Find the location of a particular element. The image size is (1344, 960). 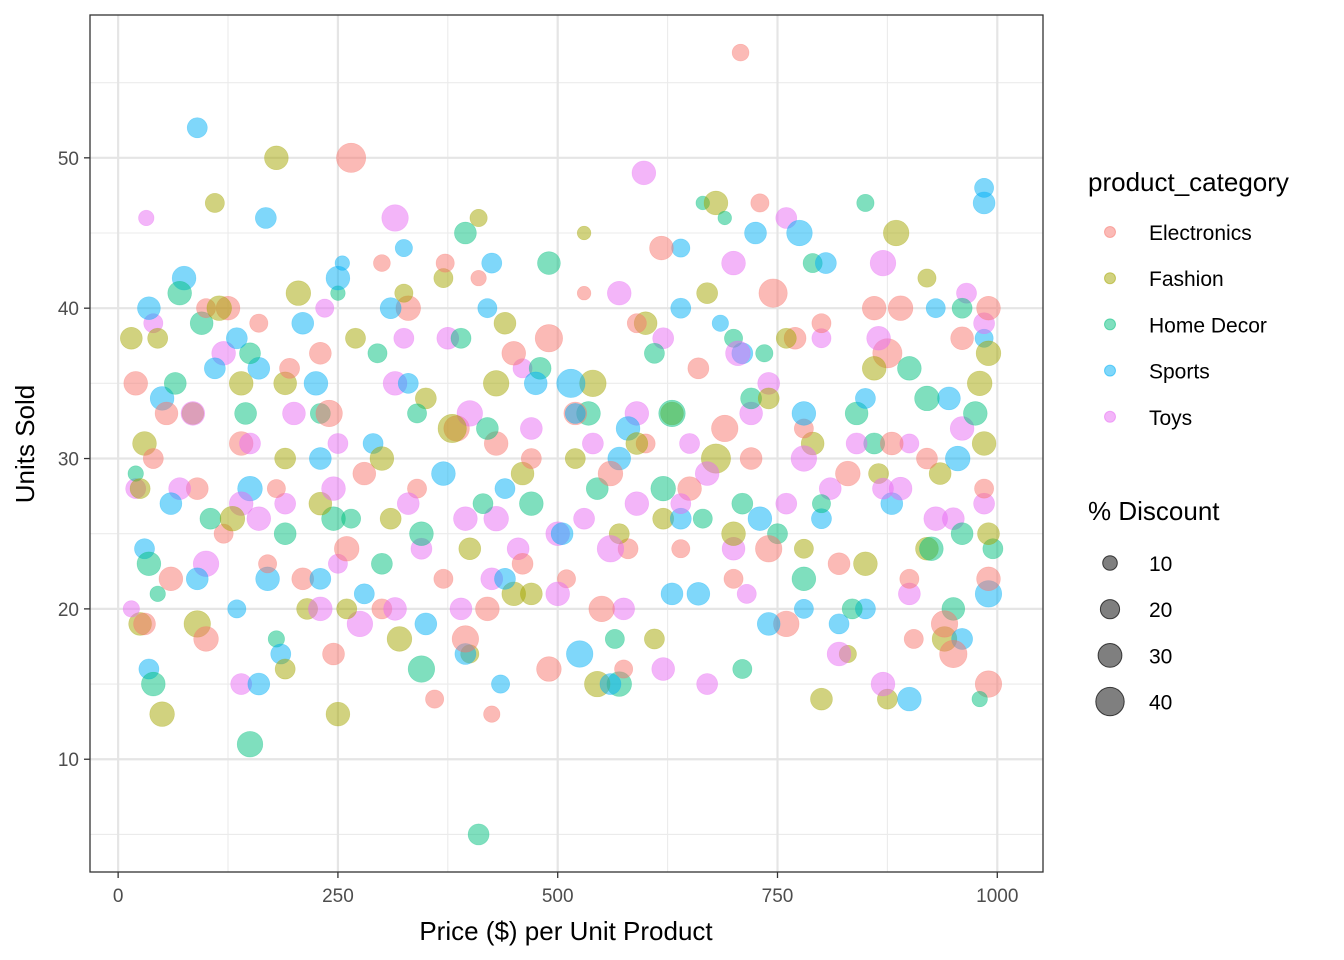

x-tick-label-1: 250 is located at coordinates (338, 896).